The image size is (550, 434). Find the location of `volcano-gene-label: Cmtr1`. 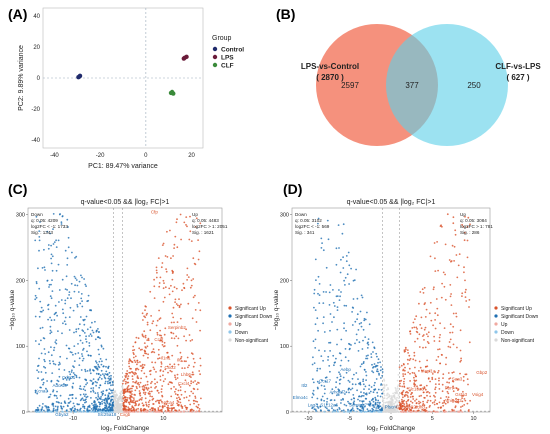

volcano-gene-label: Cmtr1 is located at coordinates (374, 405).